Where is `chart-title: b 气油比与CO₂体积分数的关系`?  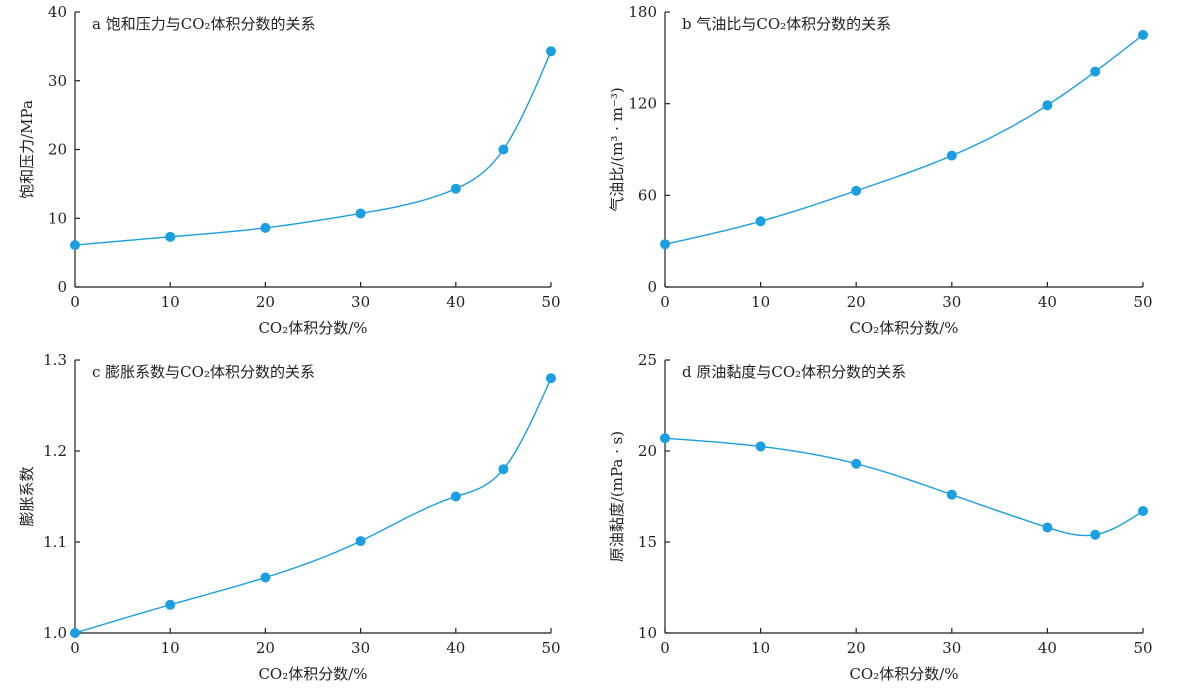
chart-title: b 气油比与CO₂体积分数的关系 is located at coordinates (786, 24).